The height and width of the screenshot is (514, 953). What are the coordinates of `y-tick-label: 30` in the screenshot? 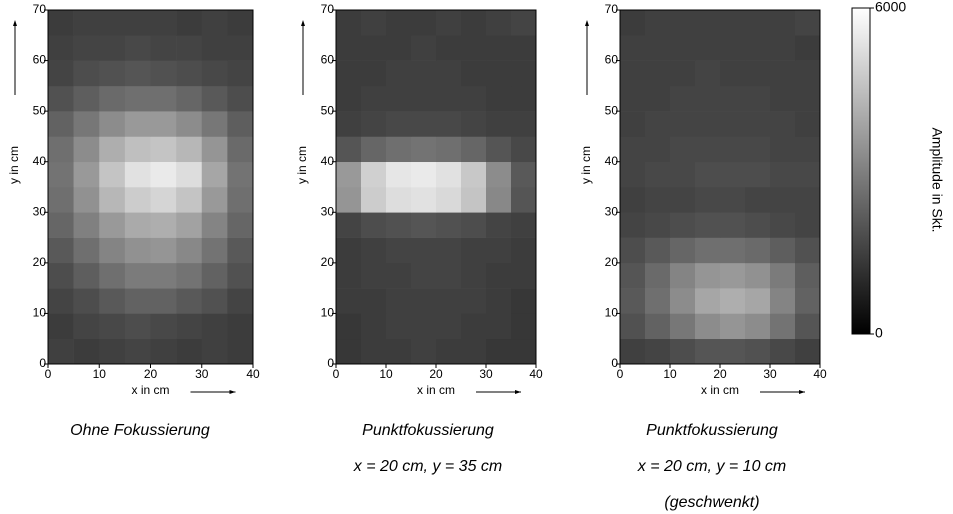 It's located at (612, 211).